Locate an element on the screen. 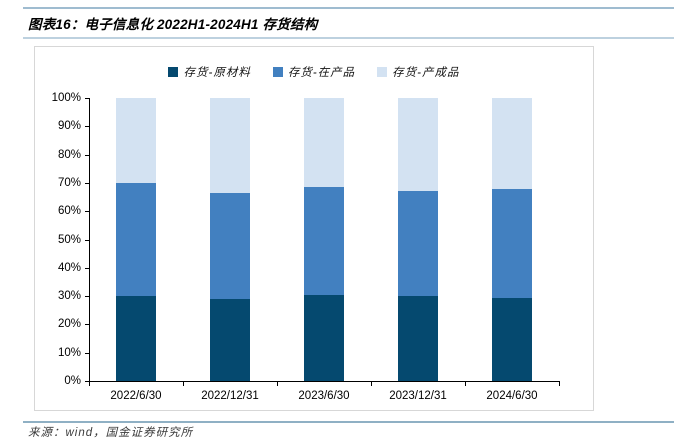 Image resolution: width=674 pixels, height=440 pixels. y-tick-label: 90% is located at coordinates (69, 126).